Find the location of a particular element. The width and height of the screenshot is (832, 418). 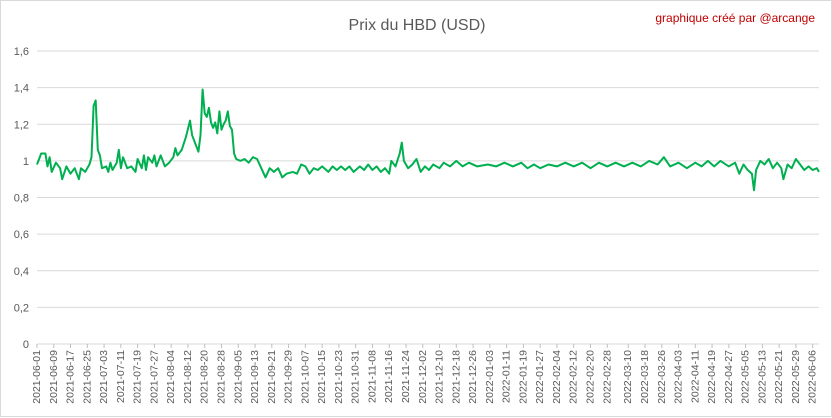

y-tick-label: 1,6 is located at coordinates (21, 52).